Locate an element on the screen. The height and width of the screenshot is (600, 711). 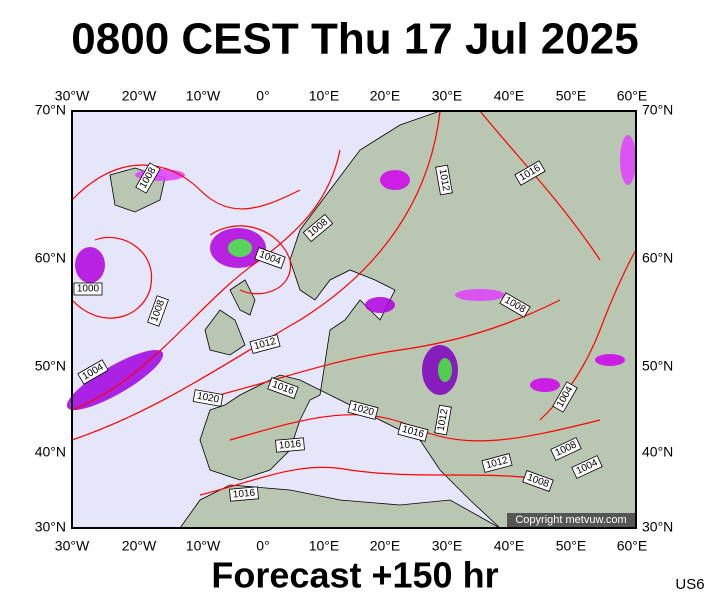
forecast-label: Forecast +150 hr is located at coordinates (354, 575).